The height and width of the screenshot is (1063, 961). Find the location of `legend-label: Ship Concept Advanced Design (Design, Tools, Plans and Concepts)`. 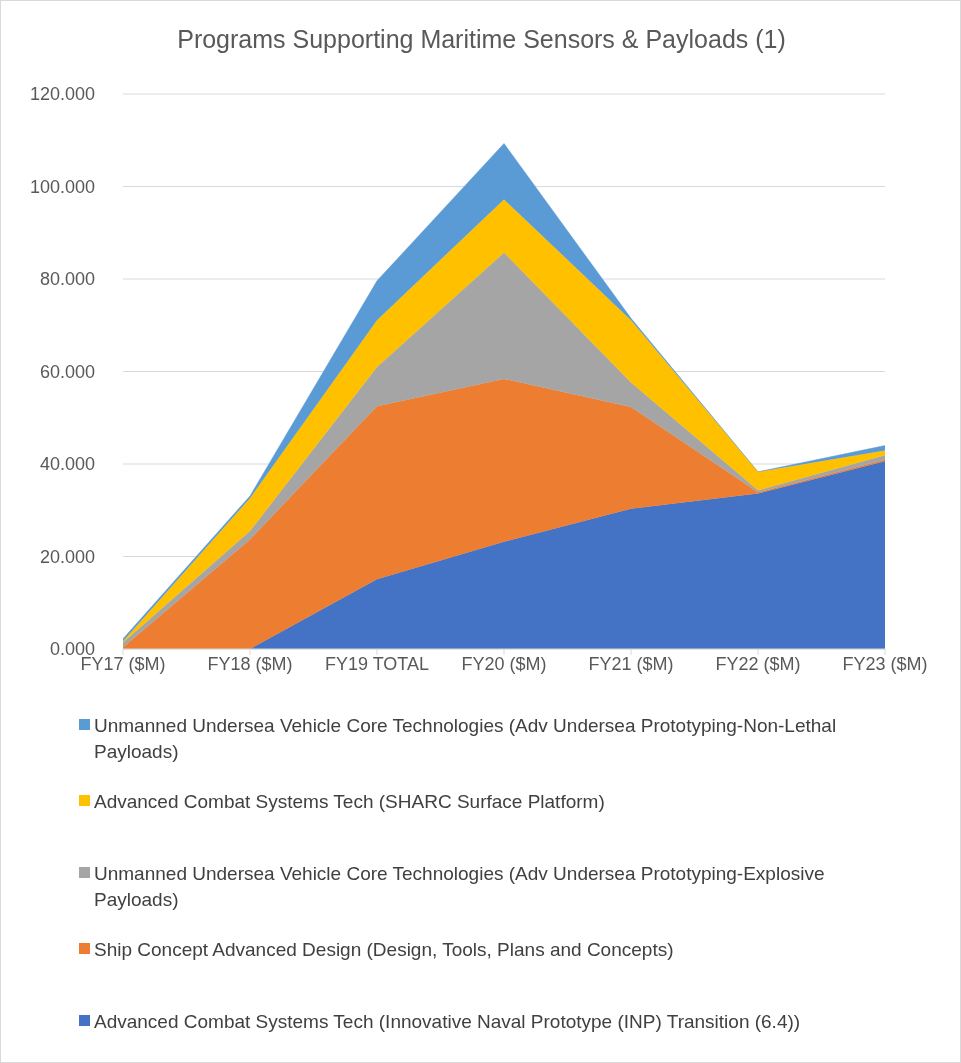

legend-label: Ship Concept Advanced Design (Design, Tools, Plans and Concepts) is located at coordinates (384, 950).